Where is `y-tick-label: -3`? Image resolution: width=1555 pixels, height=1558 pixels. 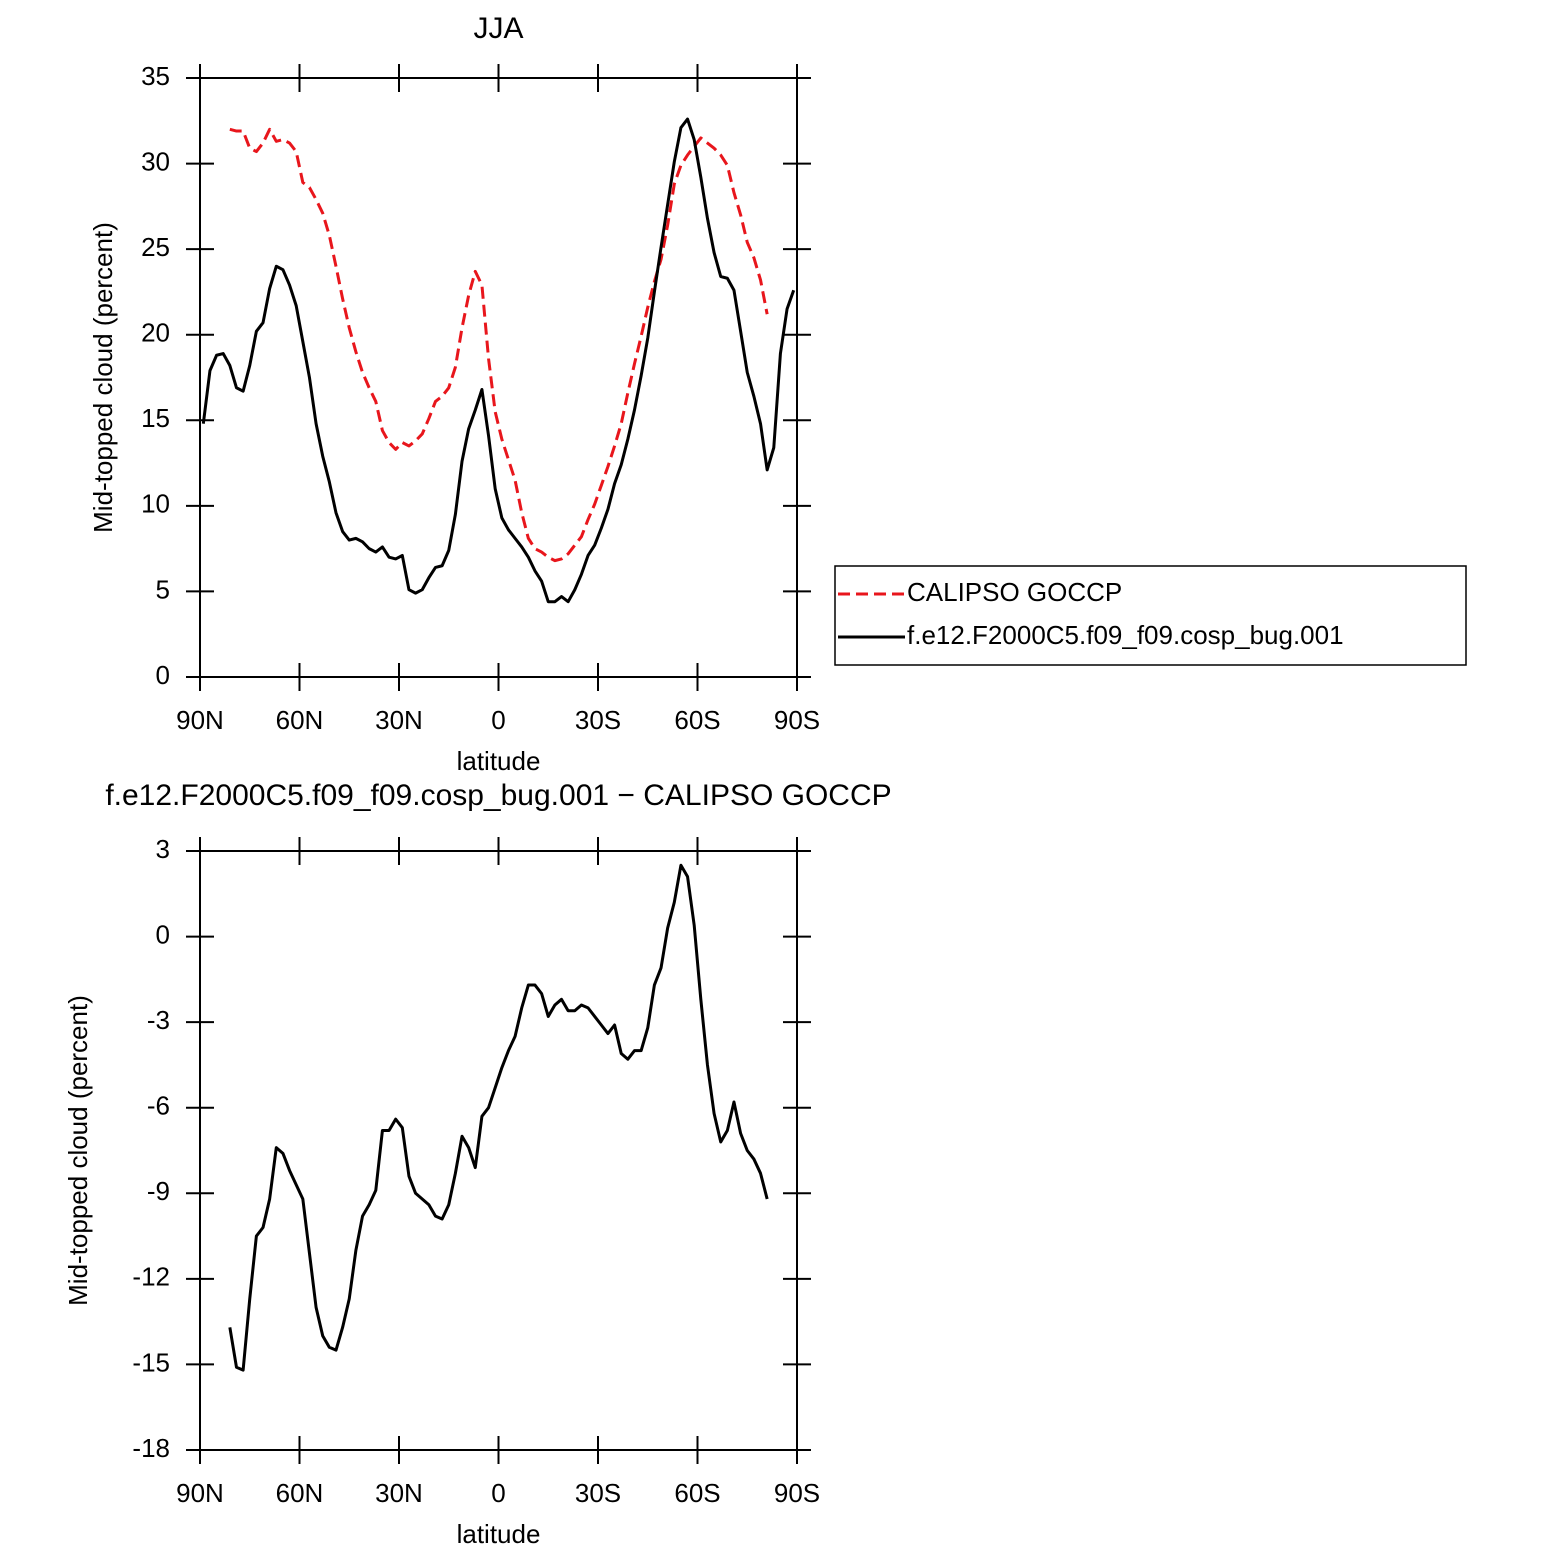 y-tick-label: -3 is located at coordinates (158, 1020).